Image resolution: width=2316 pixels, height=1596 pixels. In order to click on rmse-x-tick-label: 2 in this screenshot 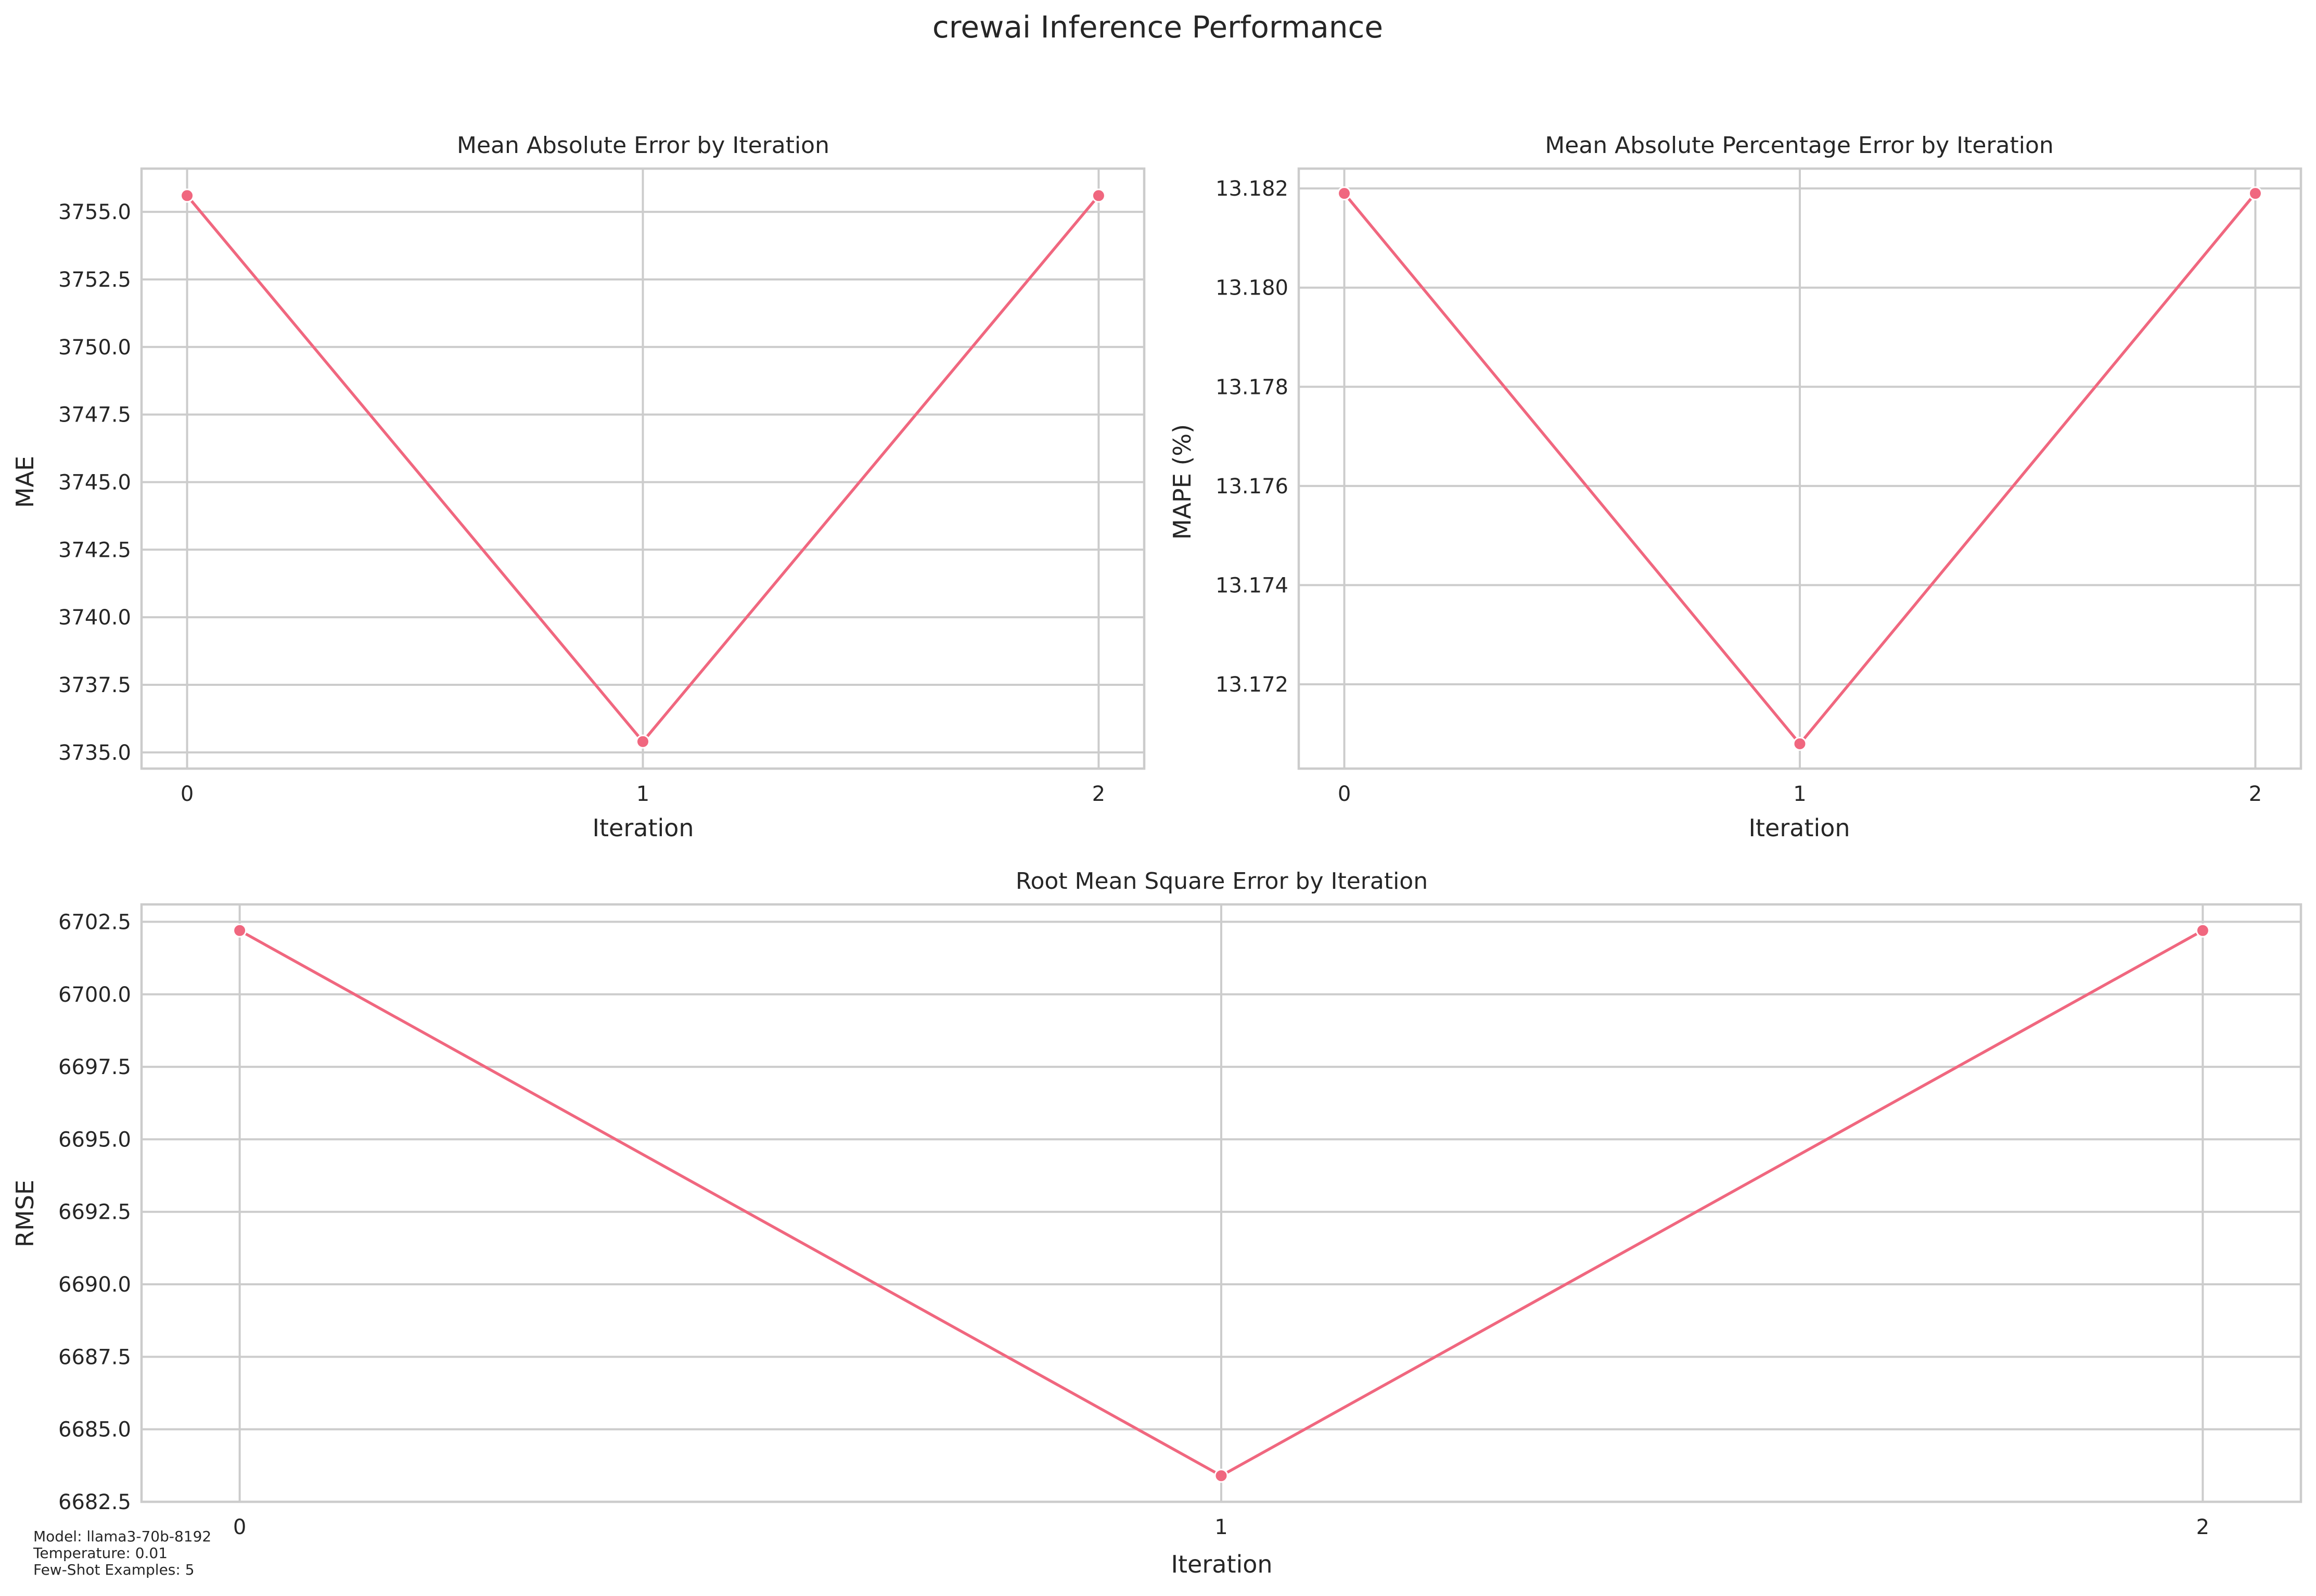, I will do `click(2202, 1527)`.